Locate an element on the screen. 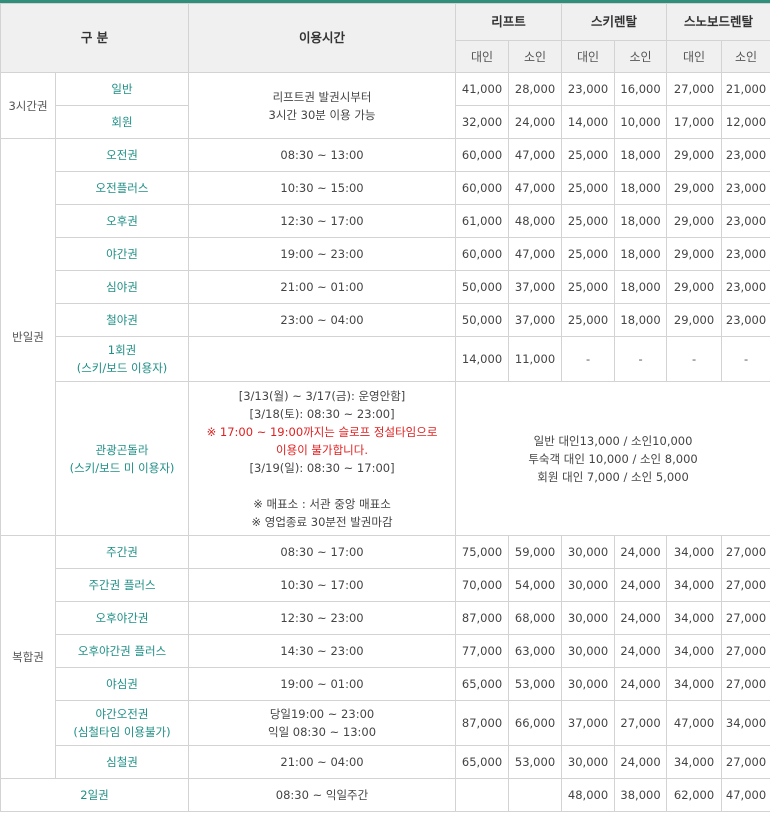 Image resolution: width=770 pixels, height=821 pixels. subheader-row: 대인 소인 대인 소인 대인 소인 is located at coordinates (385, 56).